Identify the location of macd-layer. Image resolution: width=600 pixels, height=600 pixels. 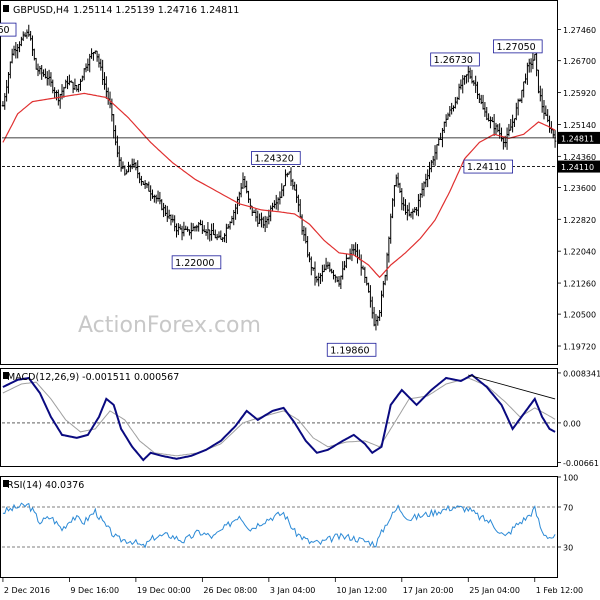
(279, 417).